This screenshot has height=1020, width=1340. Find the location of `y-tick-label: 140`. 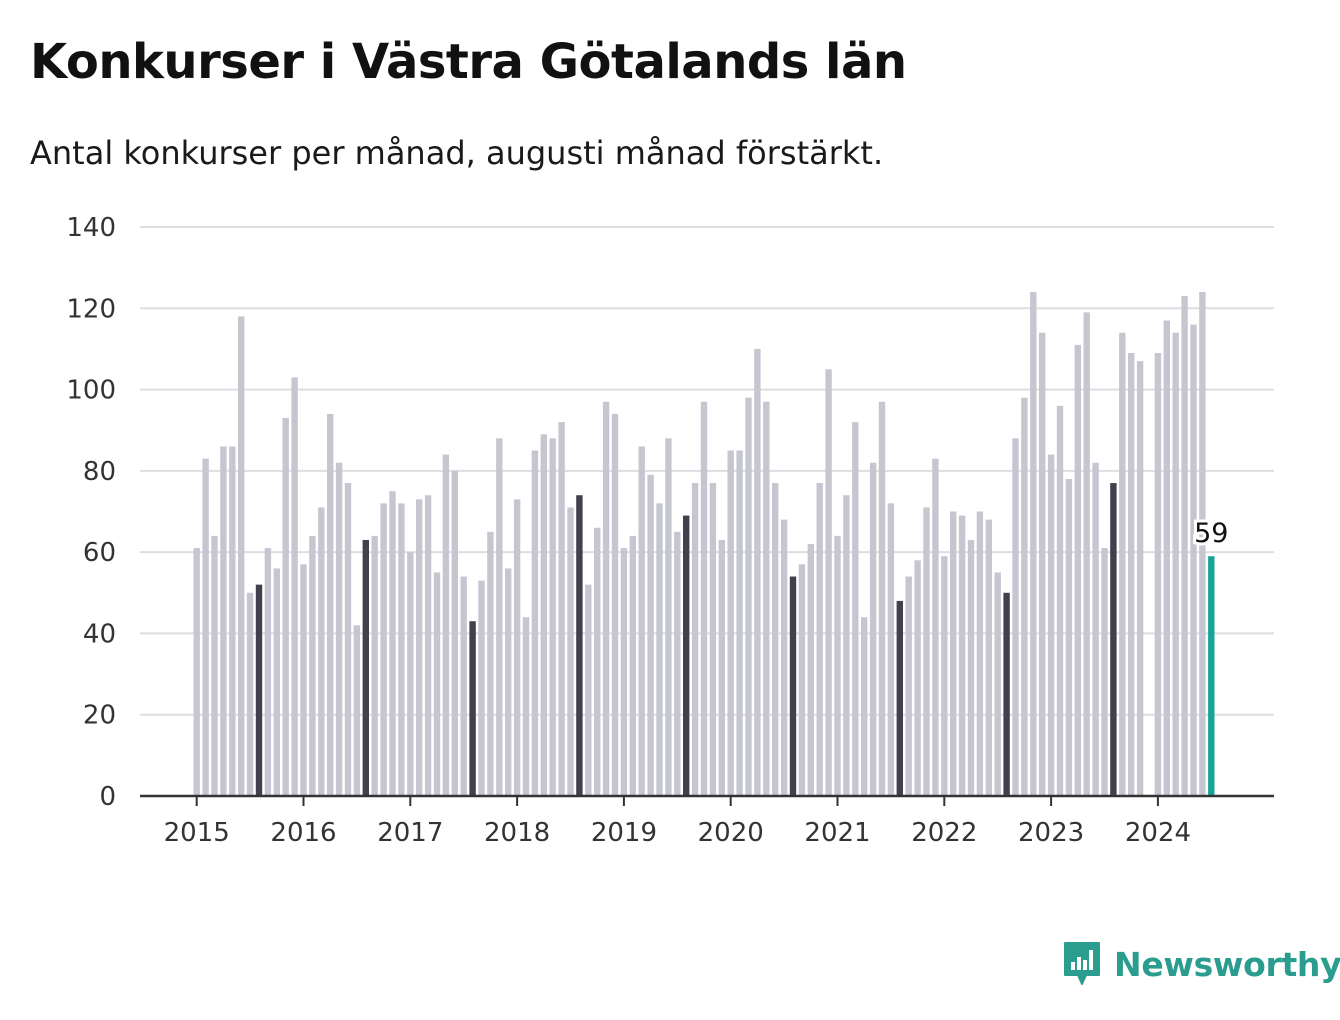

y-tick-label: 140 is located at coordinates (91, 228).